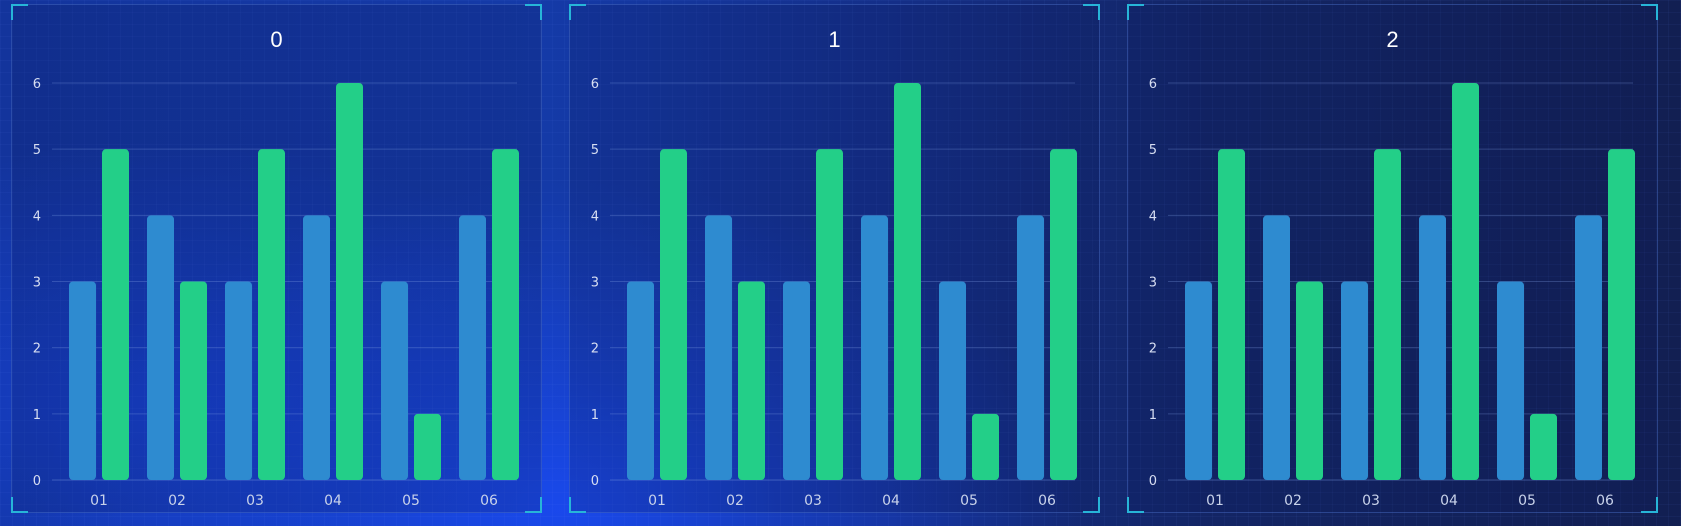 This screenshot has width=1681, height=526. Describe the element at coordinates (834, 39) in the screenshot. I see `chart-title: 1` at that location.